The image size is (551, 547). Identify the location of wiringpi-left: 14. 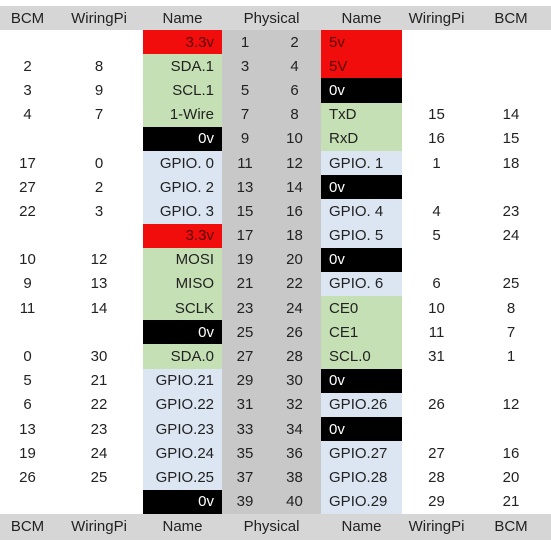
(99, 308).